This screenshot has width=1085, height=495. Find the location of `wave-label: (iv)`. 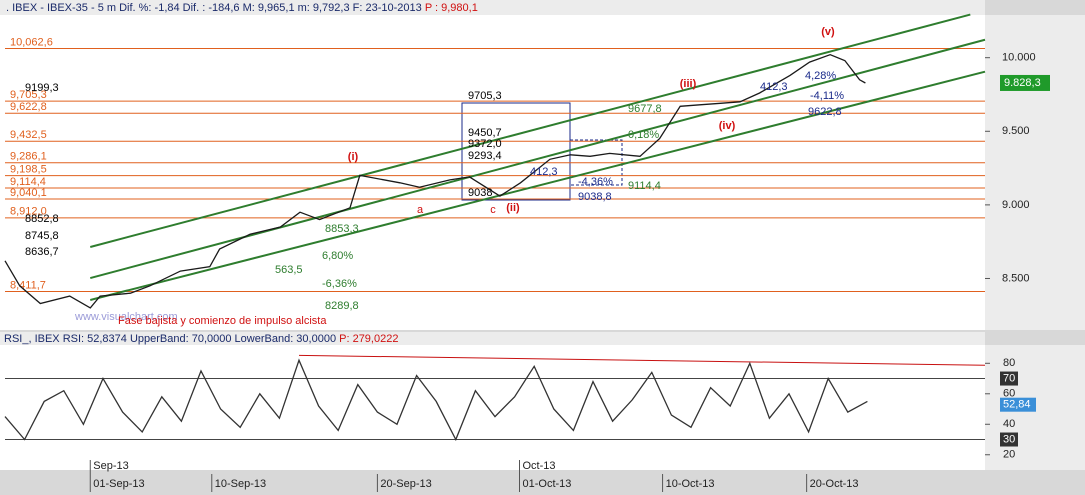

wave-label: (iv) is located at coordinates (727, 126).